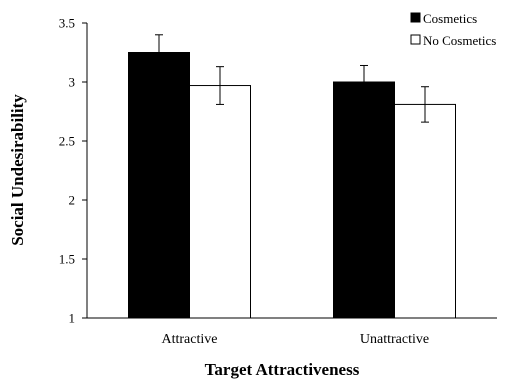  Describe the element at coordinates (450, 18) in the screenshot. I see `legend-label-cosmetics: Cosmetics` at that location.